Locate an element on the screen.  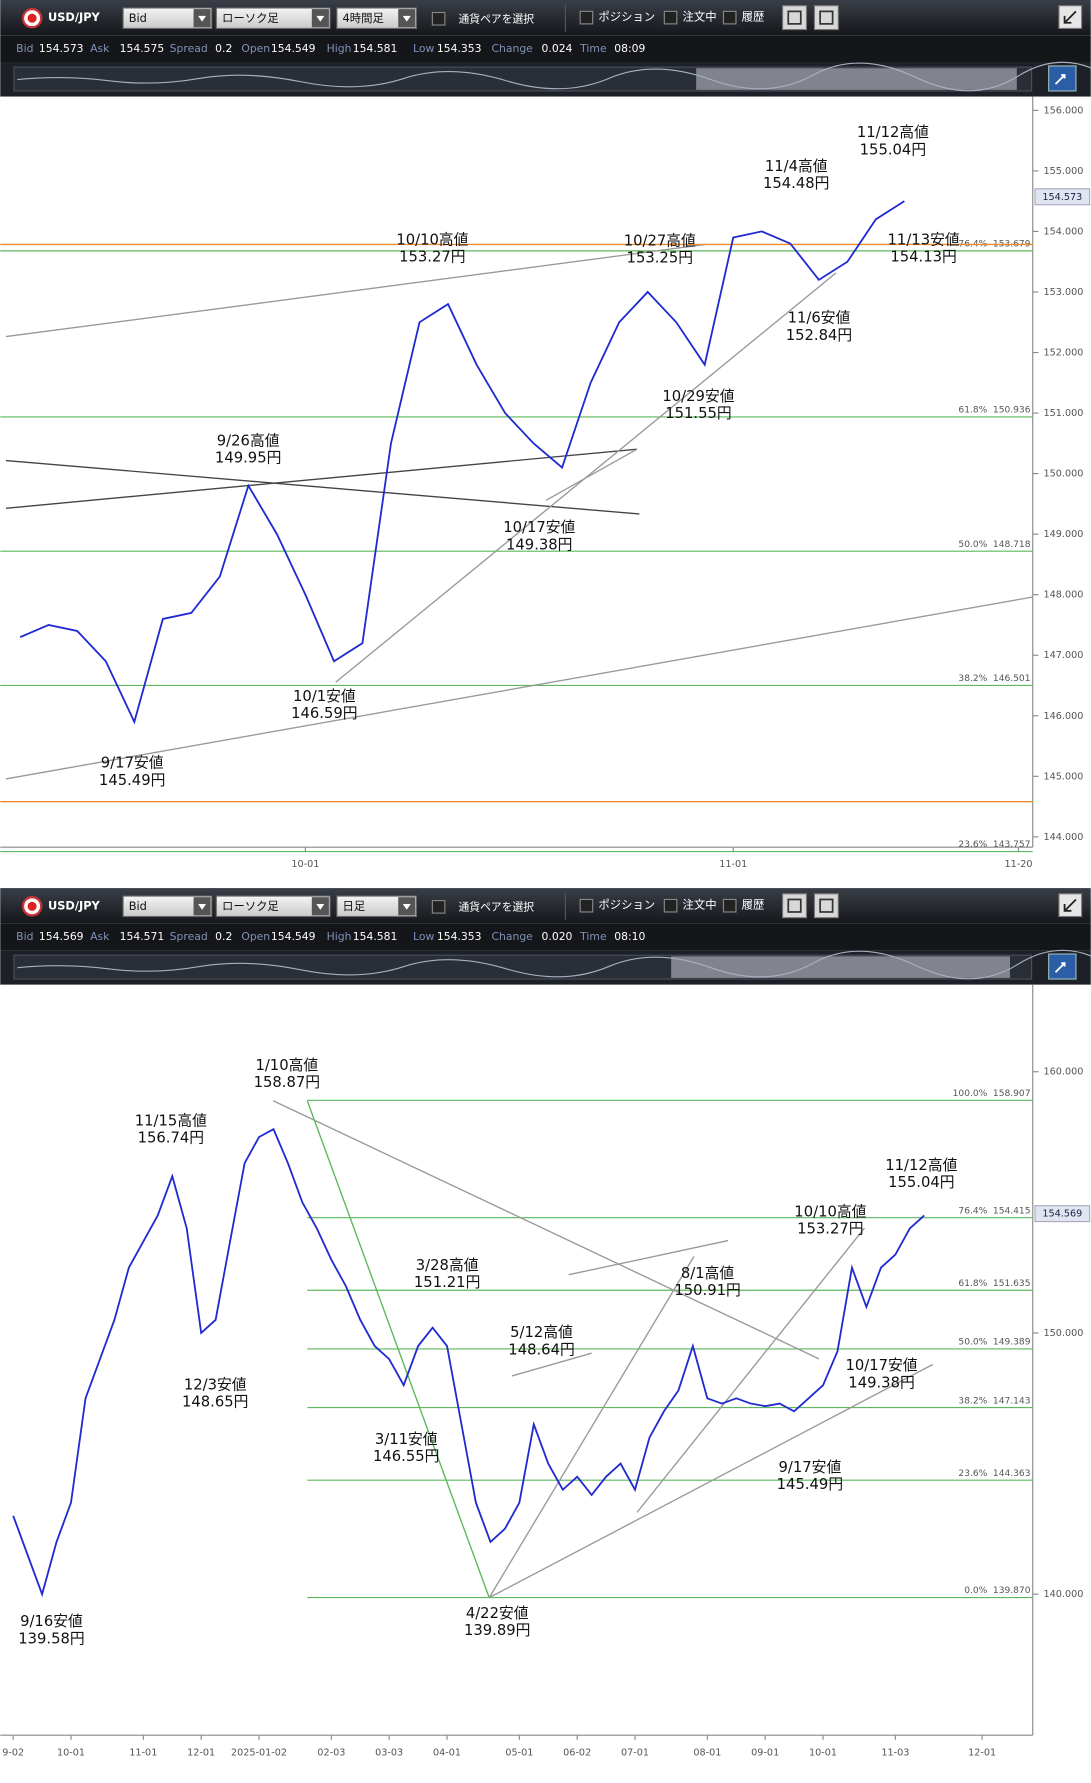
dropdown-label: 4時間足 is located at coordinates (363, 18).